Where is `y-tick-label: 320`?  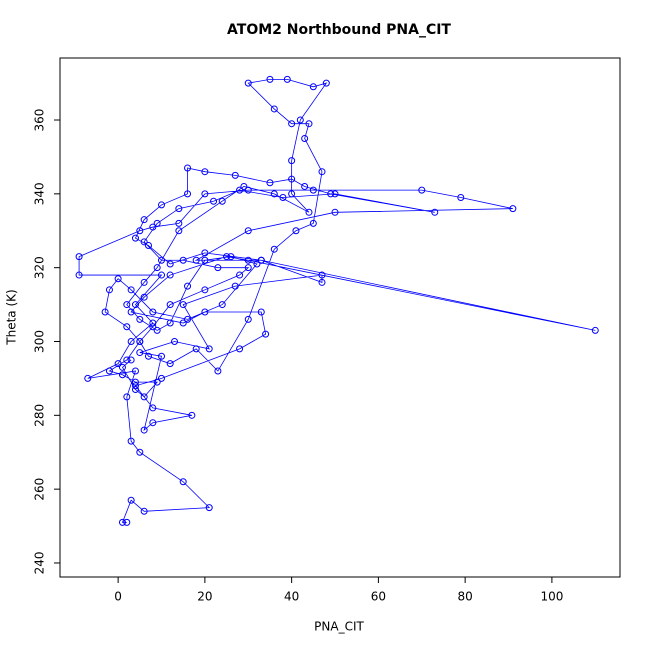 y-tick-label: 320 is located at coordinates (40, 267).